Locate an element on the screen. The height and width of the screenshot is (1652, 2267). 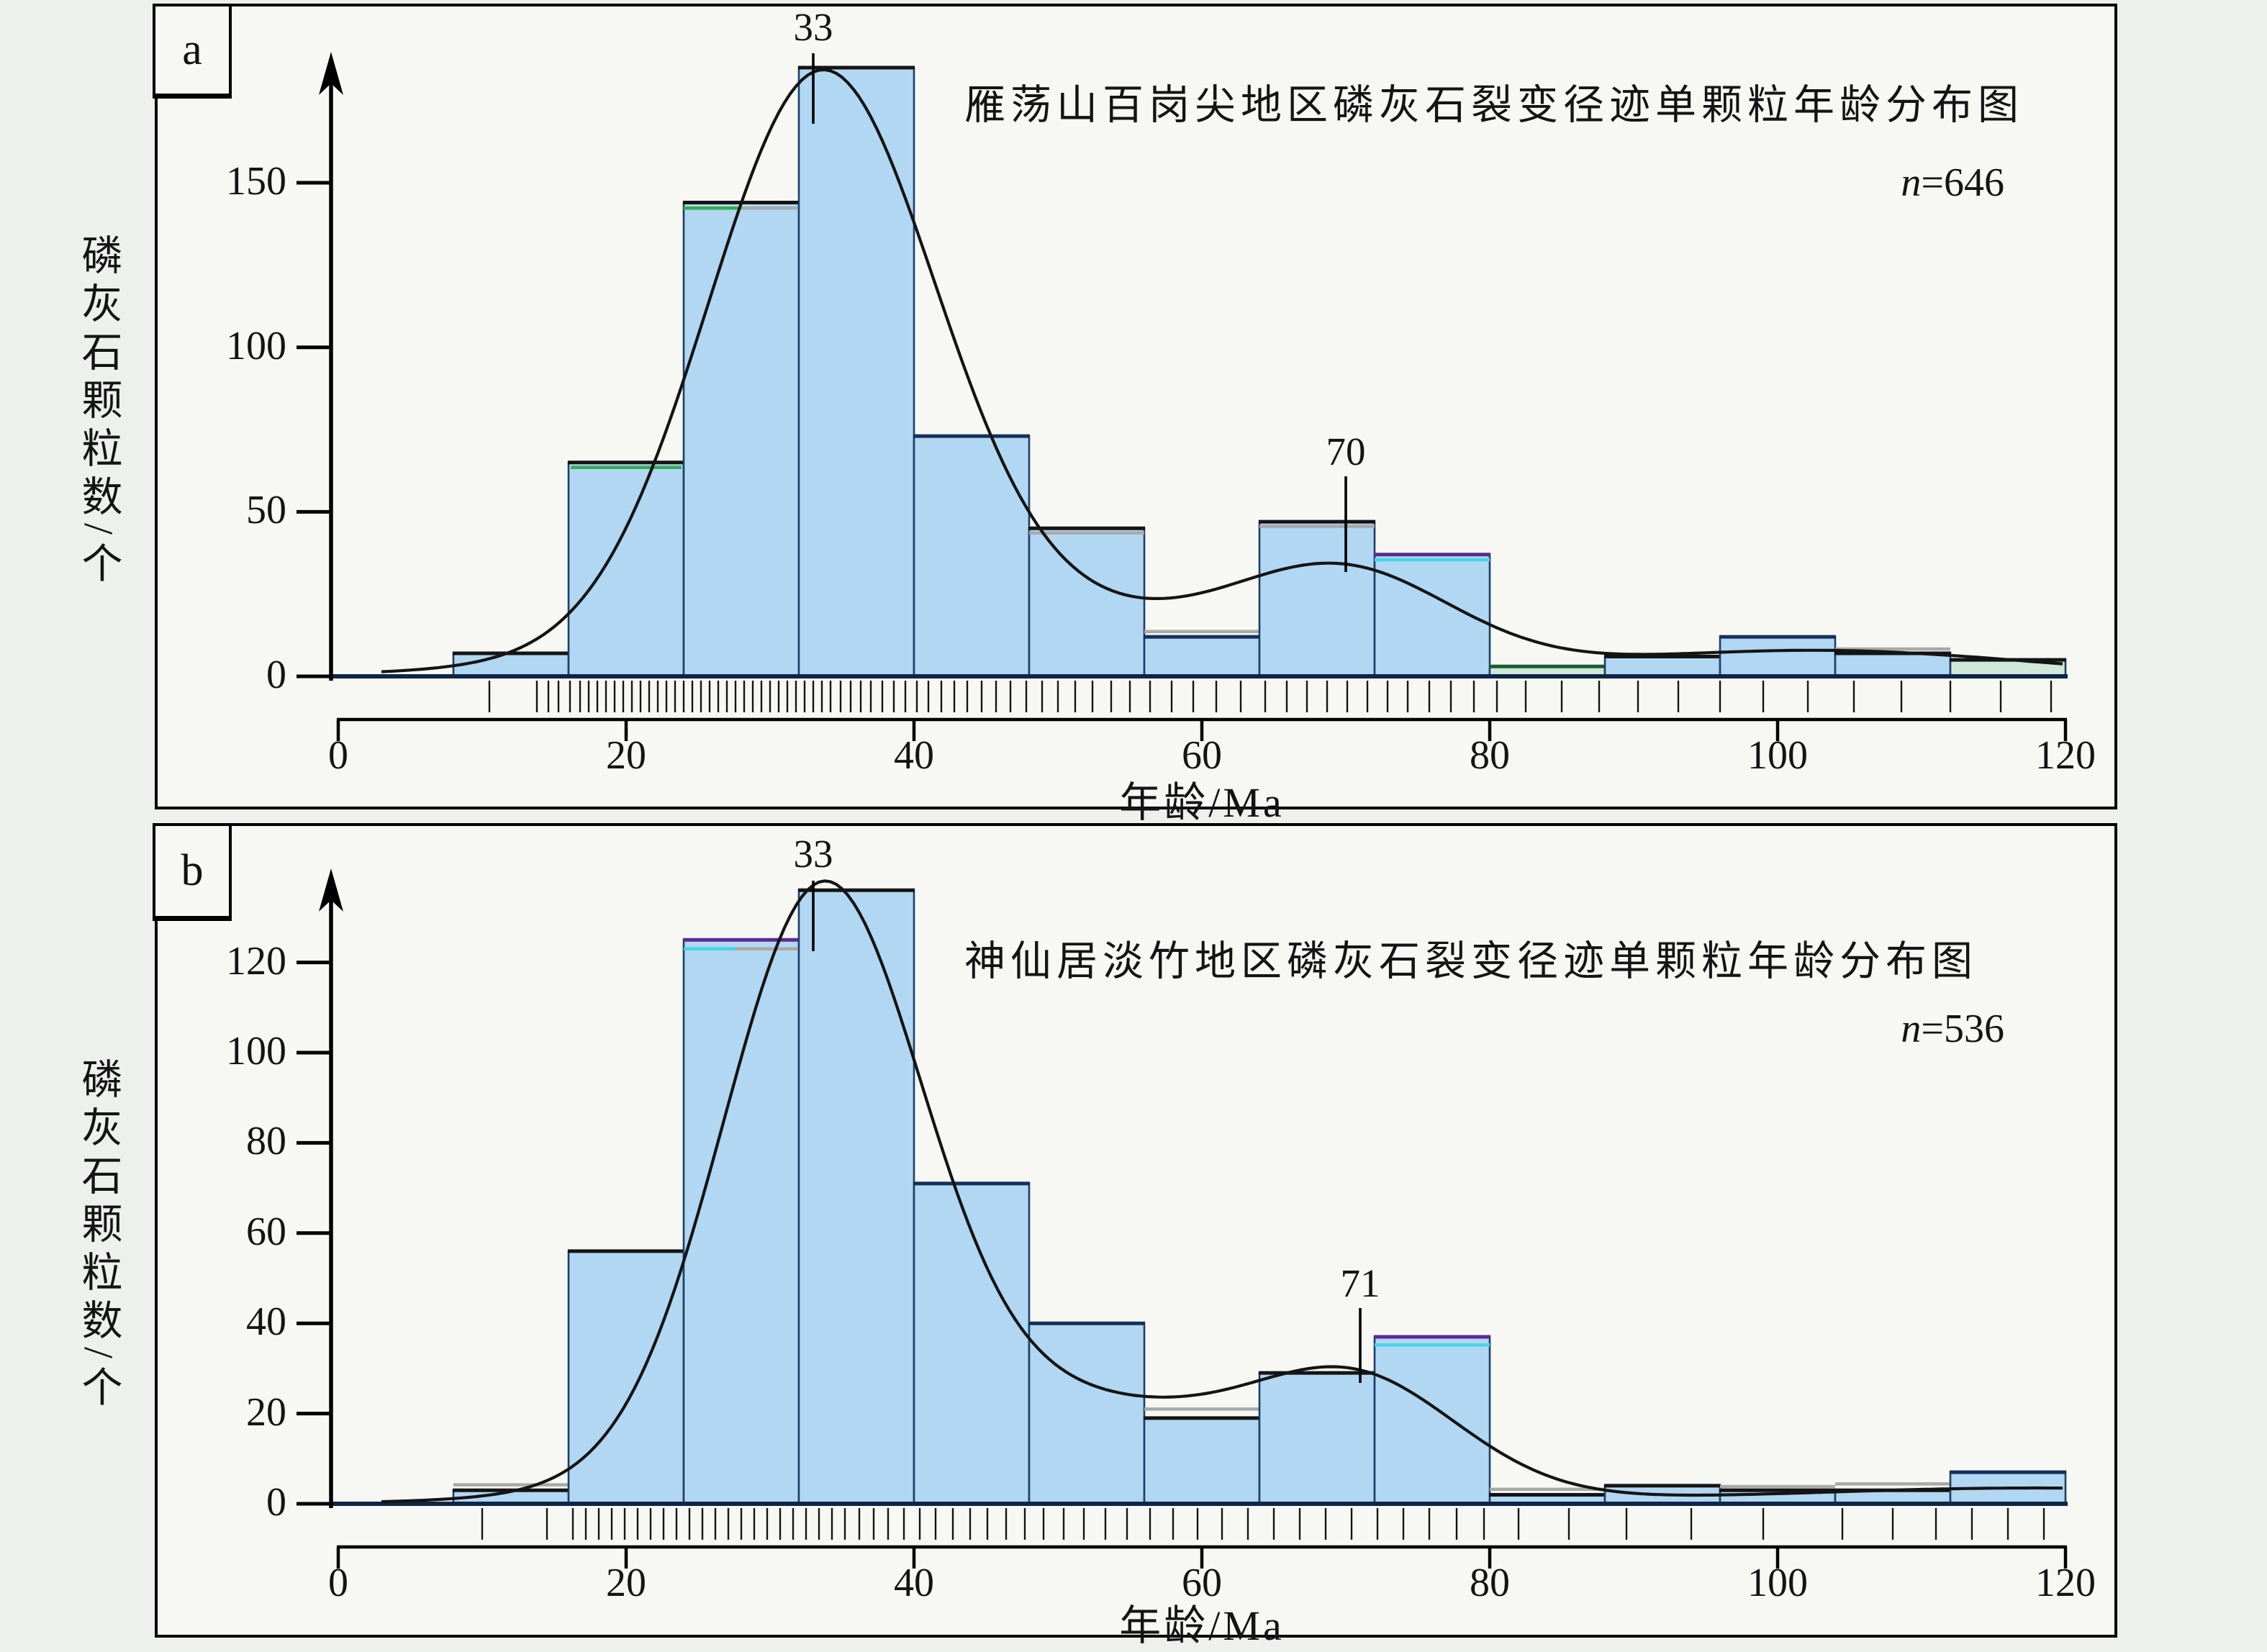
panel-b-n-count: n=536 is located at coordinates (1848, 1029).